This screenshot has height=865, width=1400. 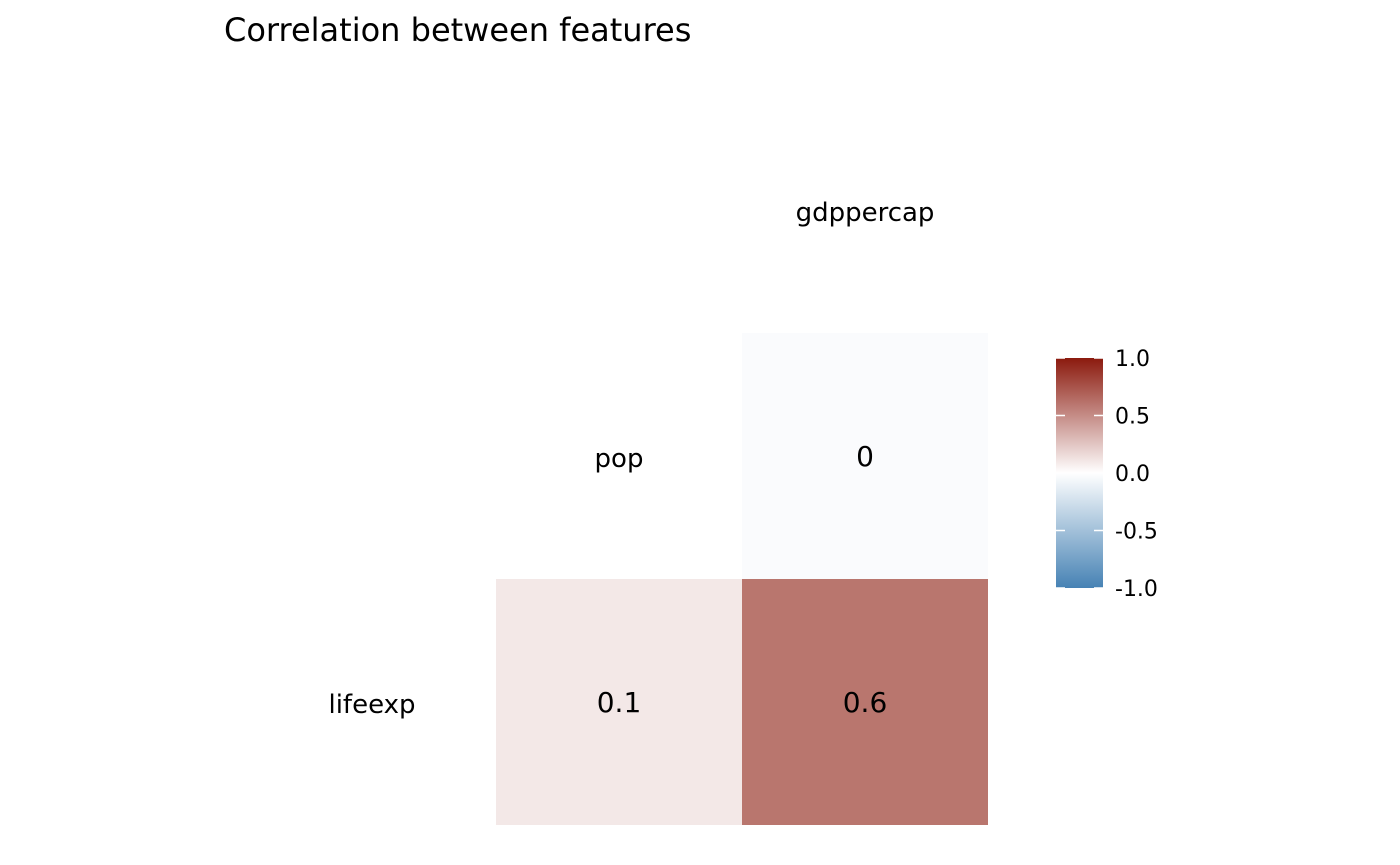 I want to click on legend-ticks: 1.0 0.5 0.0 -0.5 -1.0, so click(x=1107, y=474).